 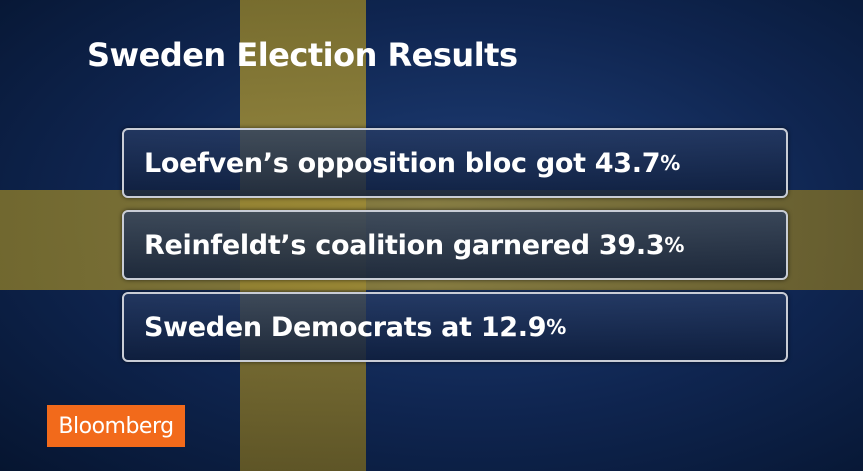 What do you see at coordinates (302, 55) in the screenshot?
I see `title: Sweden Election Results` at bounding box center [302, 55].